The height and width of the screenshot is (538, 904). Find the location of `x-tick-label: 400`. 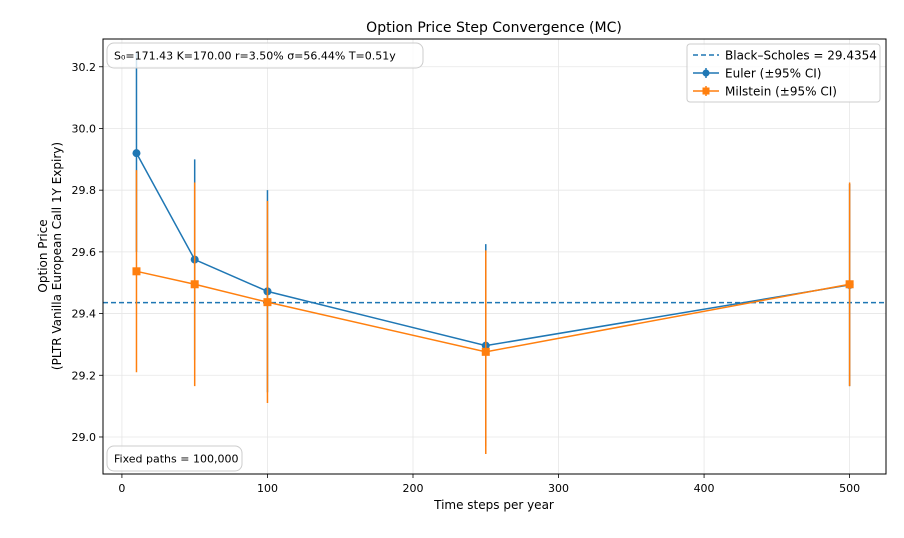

x-tick-label: 400 is located at coordinates (704, 488).